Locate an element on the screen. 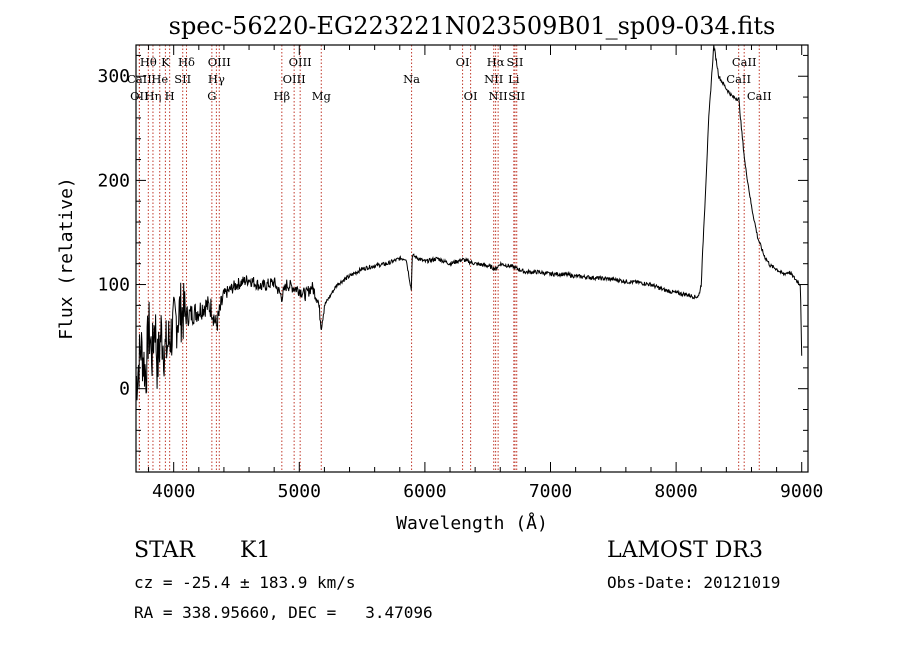  x-tick-label: 6000 is located at coordinates (424, 491).